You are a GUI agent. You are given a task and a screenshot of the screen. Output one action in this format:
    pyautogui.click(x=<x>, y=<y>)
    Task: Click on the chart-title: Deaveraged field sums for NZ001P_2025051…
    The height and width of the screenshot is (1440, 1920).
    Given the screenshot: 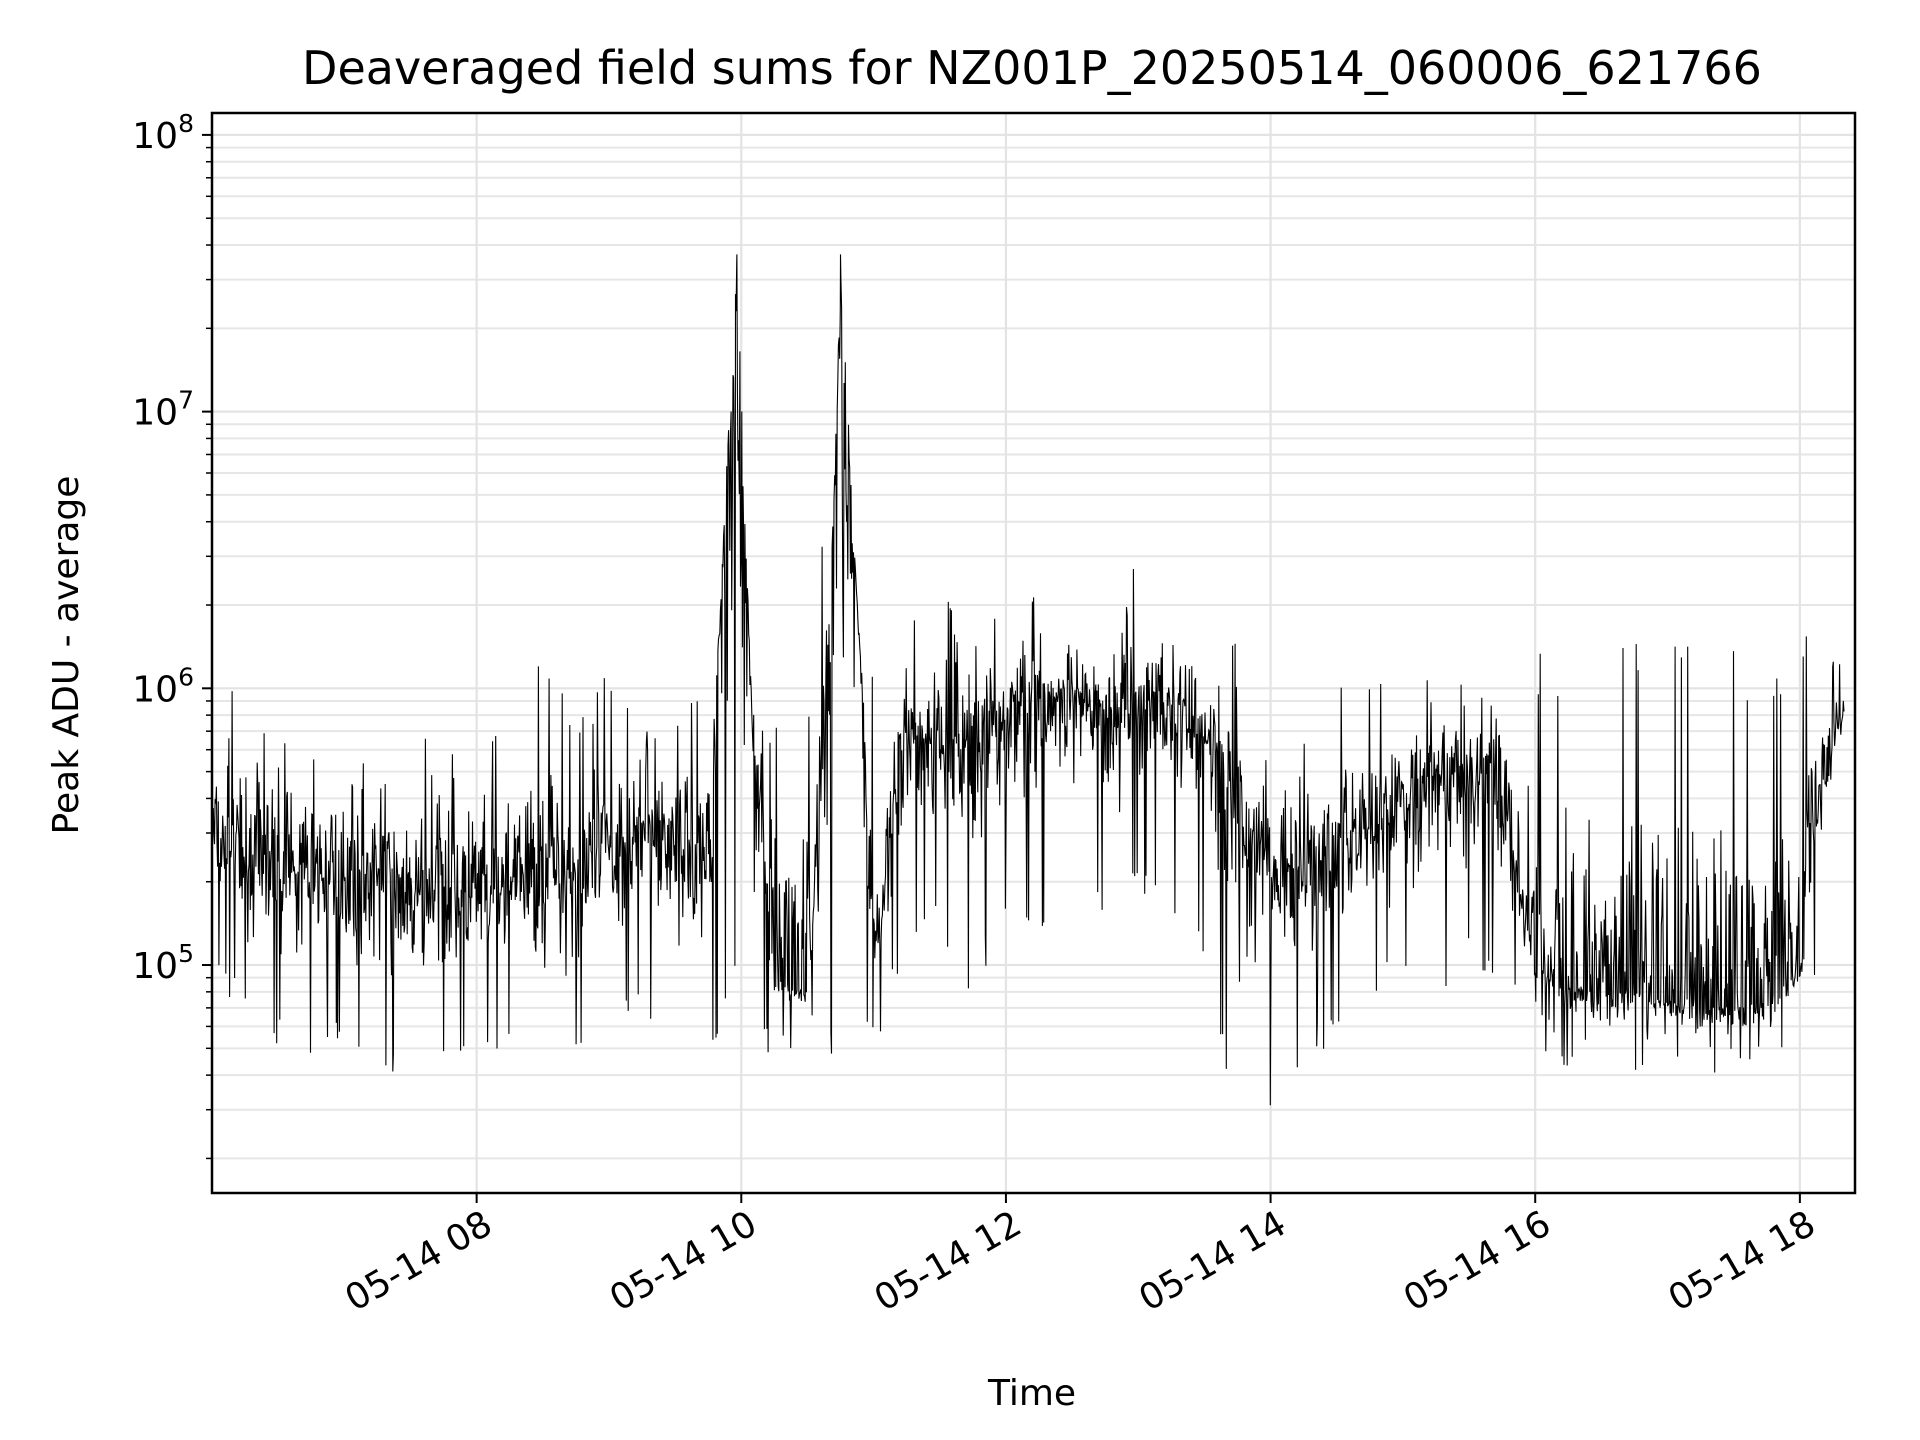 What is the action you would take?
    pyautogui.click(x=1032, y=68)
    